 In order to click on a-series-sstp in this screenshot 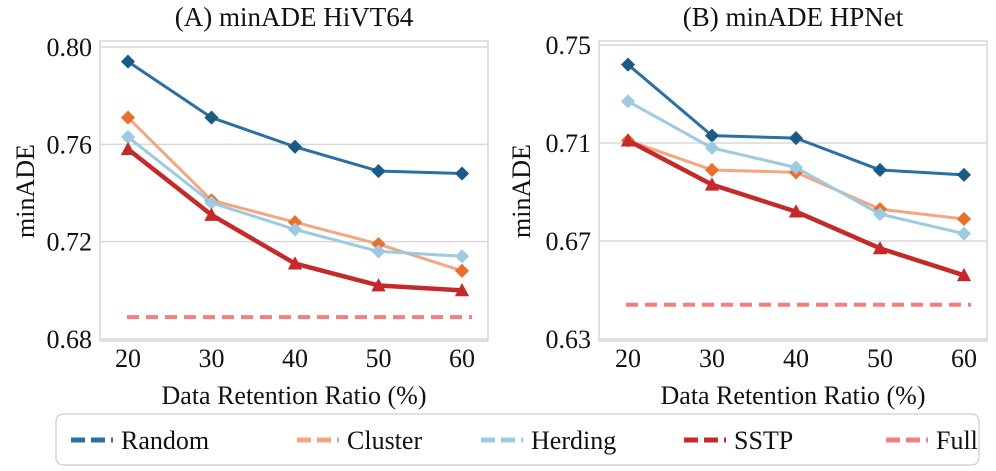, I will do `click(295, 219)`.